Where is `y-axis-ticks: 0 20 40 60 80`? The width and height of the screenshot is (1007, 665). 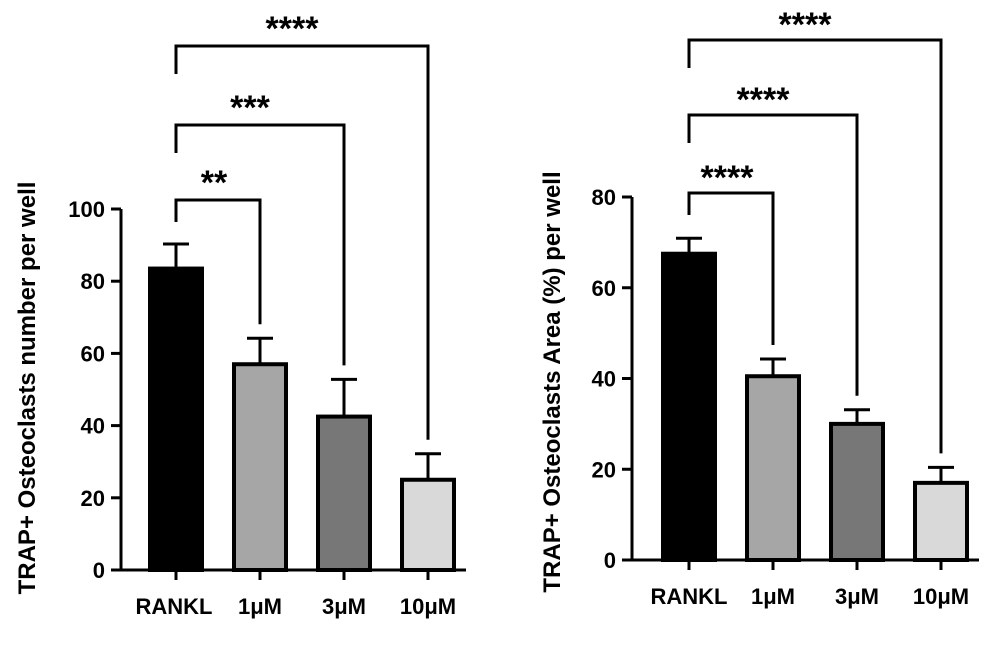
y-axis-ticks: 0 20 40 60 80 is located at coordinates (604, 379).